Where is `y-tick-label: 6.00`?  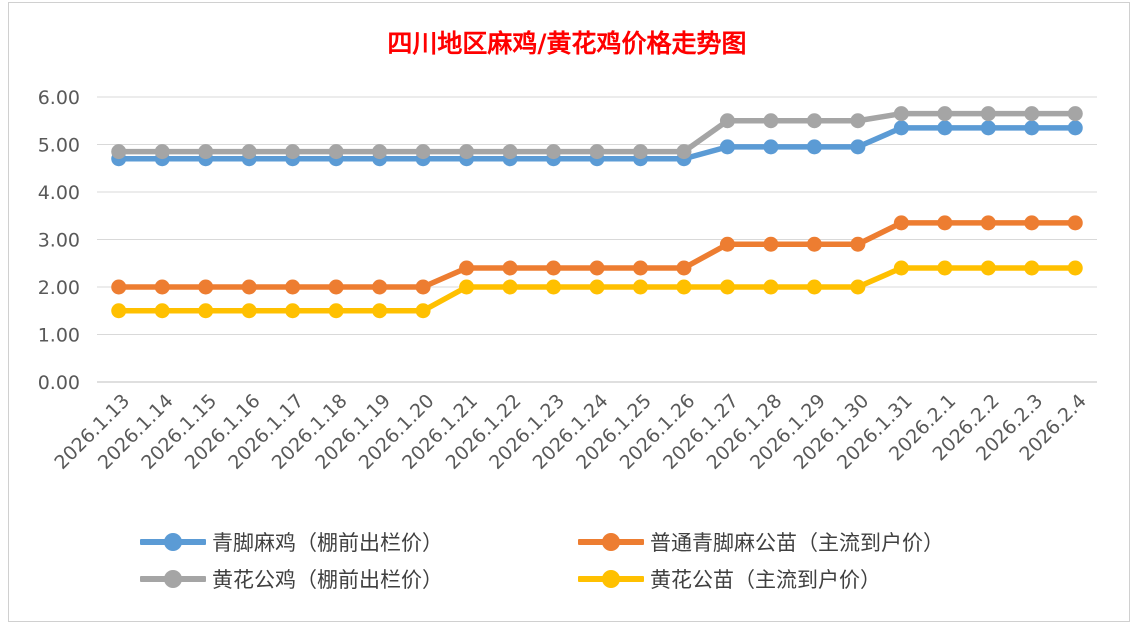
y-tick-label: 6.00 is located at coordinates (59, 98).